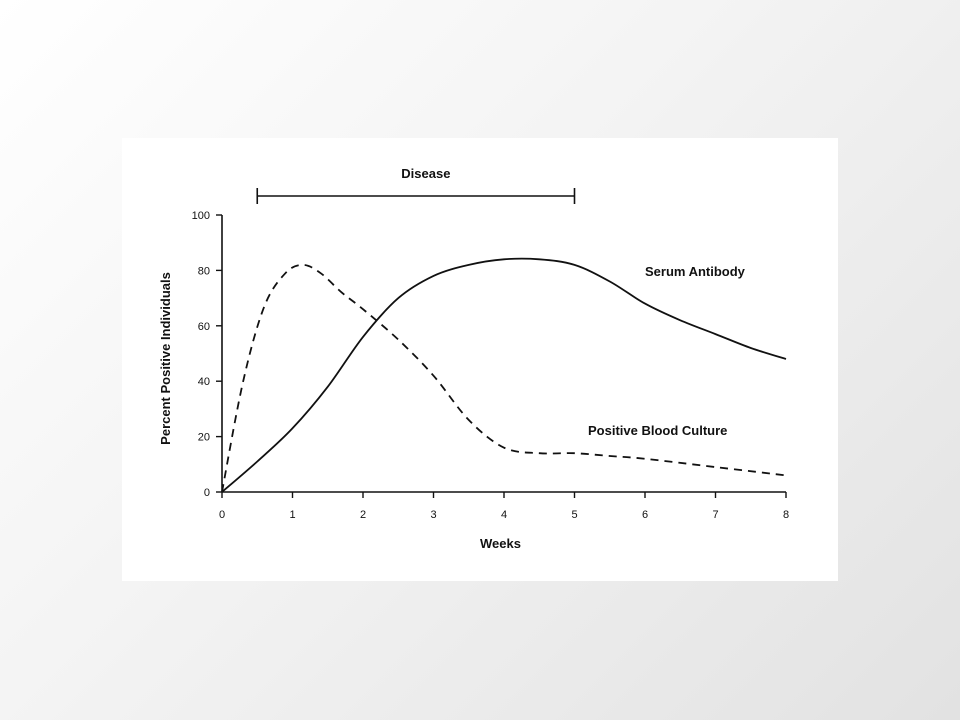  Describe the element at coordinates (645, 515) in the screenshot. I see `x-tick-label: 6` at that location.